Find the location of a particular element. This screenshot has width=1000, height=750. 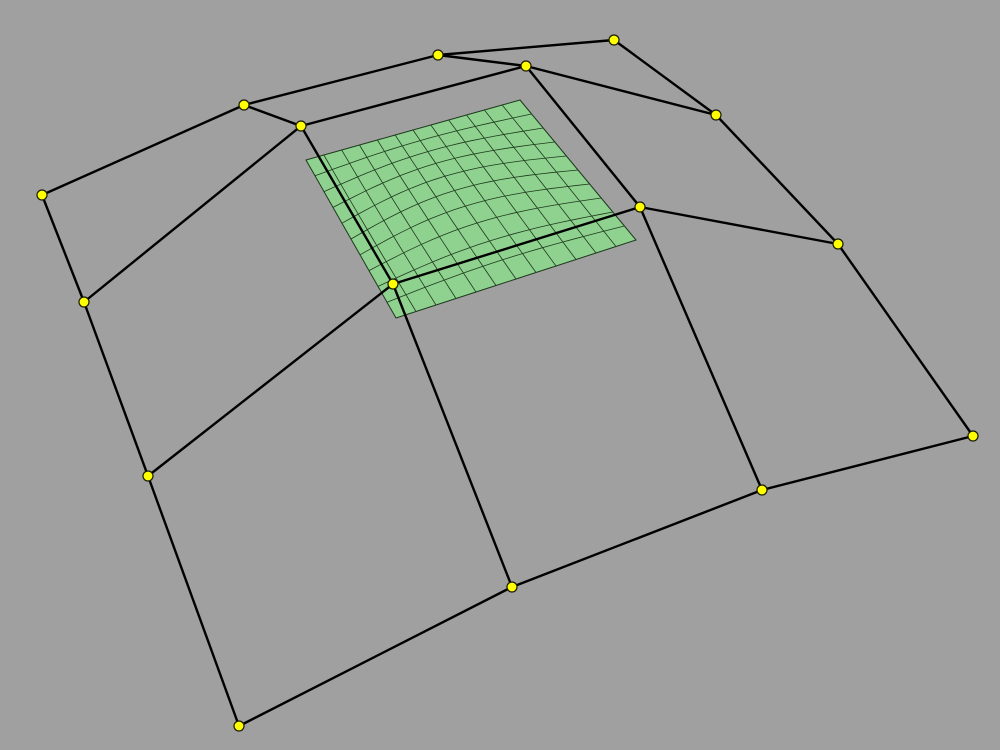

surface-fill is located at coordinates (471, 209).